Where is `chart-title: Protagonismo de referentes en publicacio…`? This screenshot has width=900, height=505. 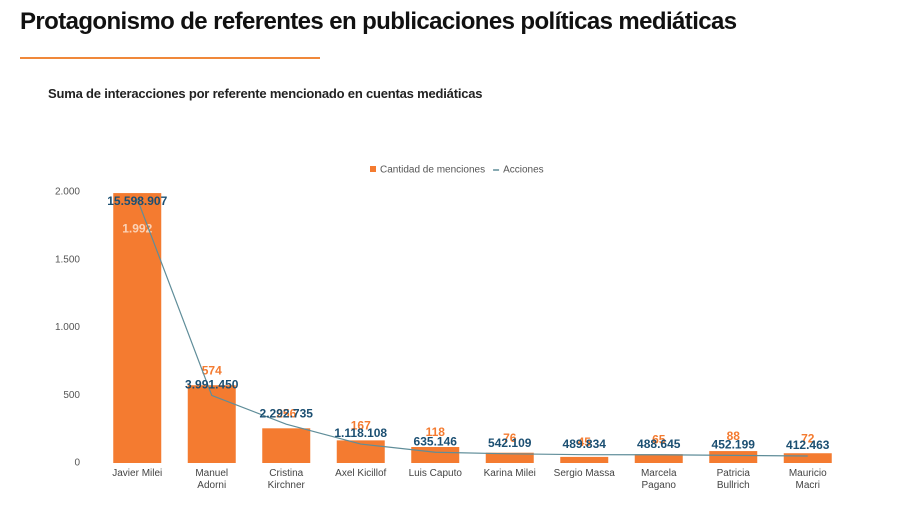
chart-title: Protagonismo de referentes en publicacio… is located at coordinates (378, 21).